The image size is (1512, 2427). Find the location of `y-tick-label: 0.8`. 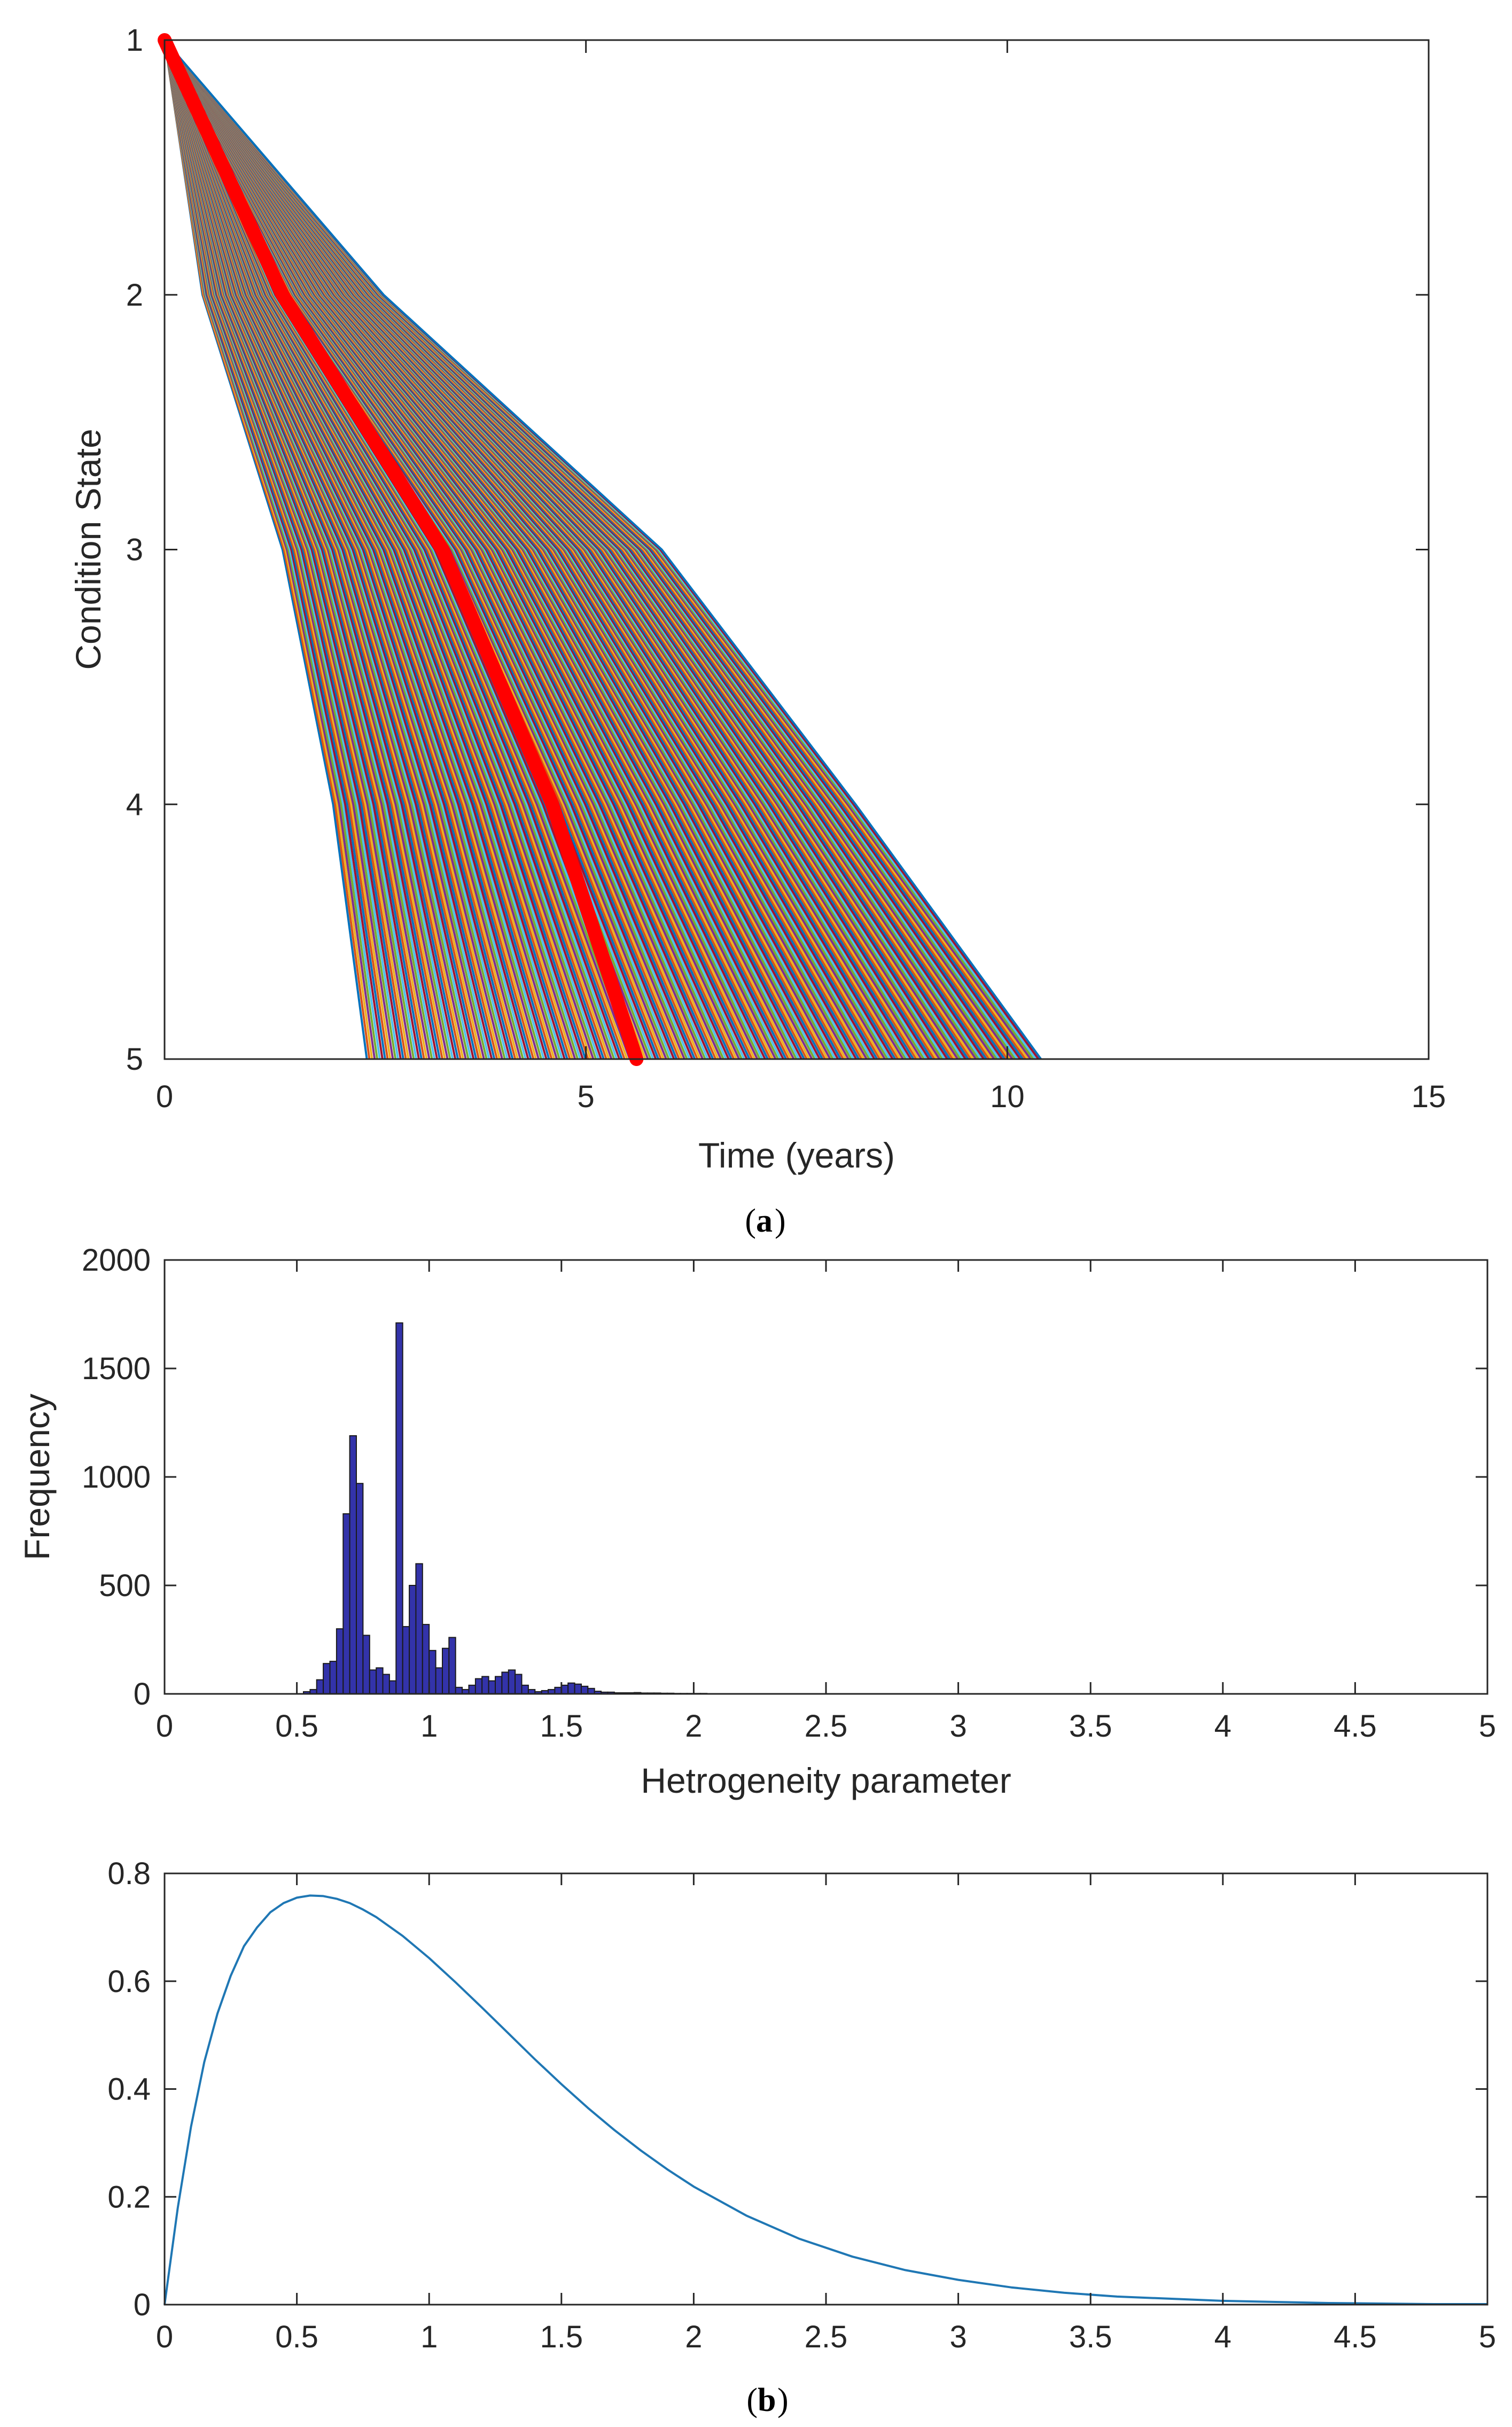

y-tick-label: 0.8 is located at coordinates (129, 1873).